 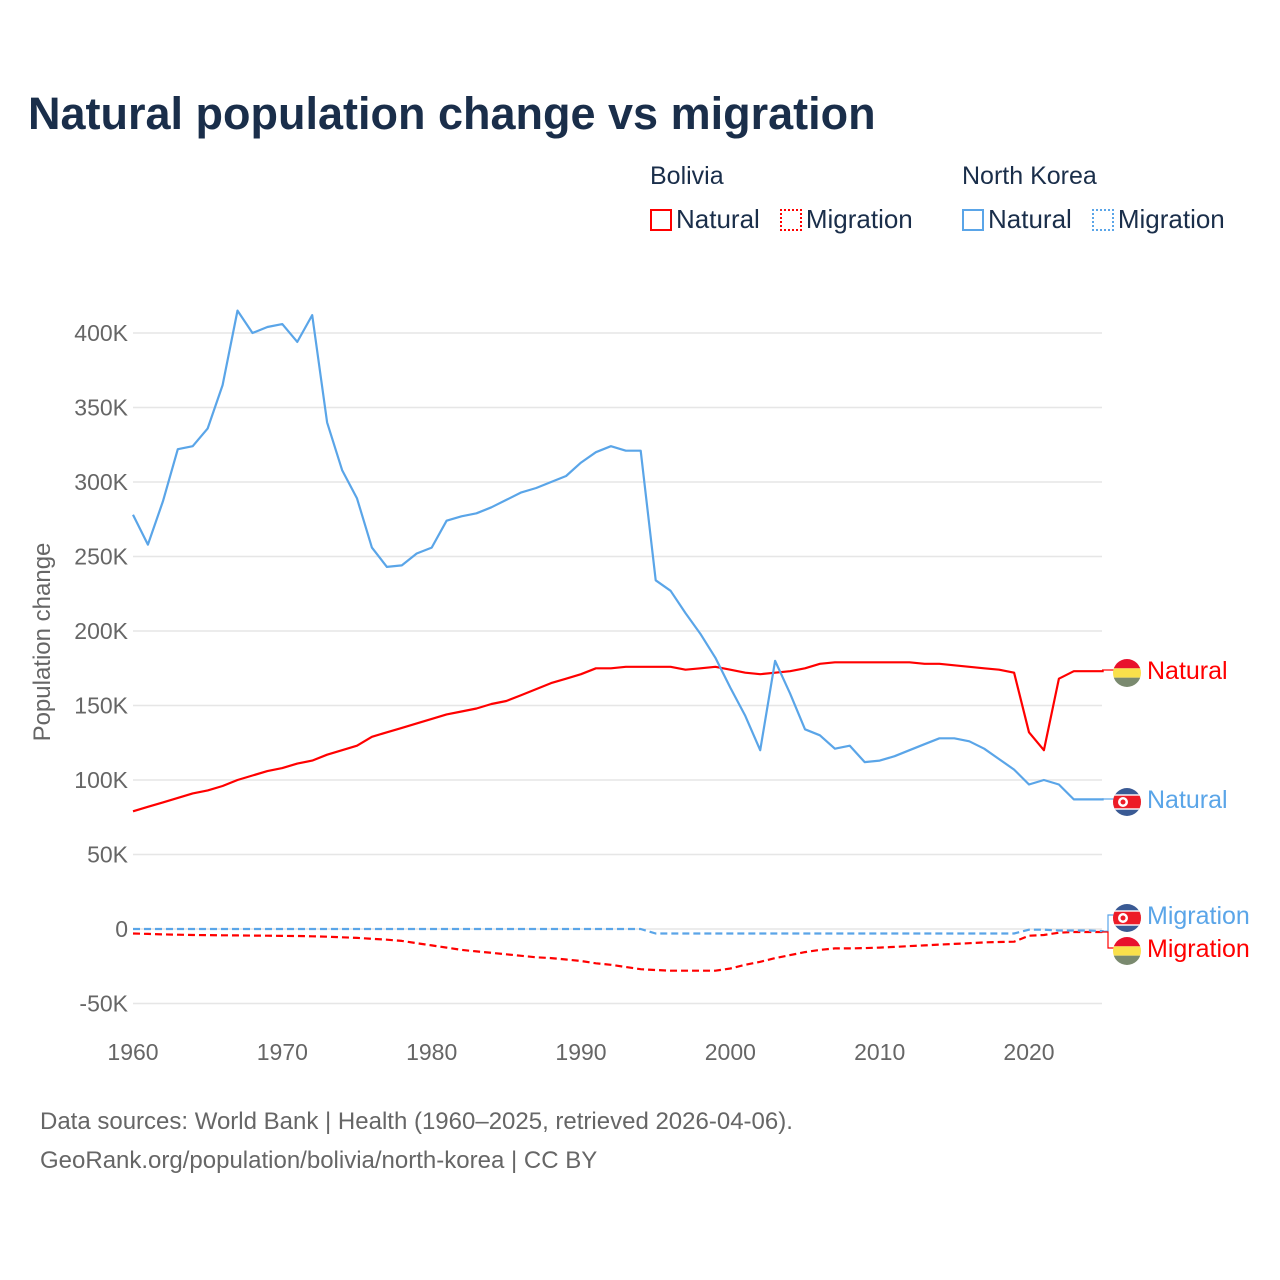 I want to click on y-tick-label: 150K, so click(x=101, y=706).